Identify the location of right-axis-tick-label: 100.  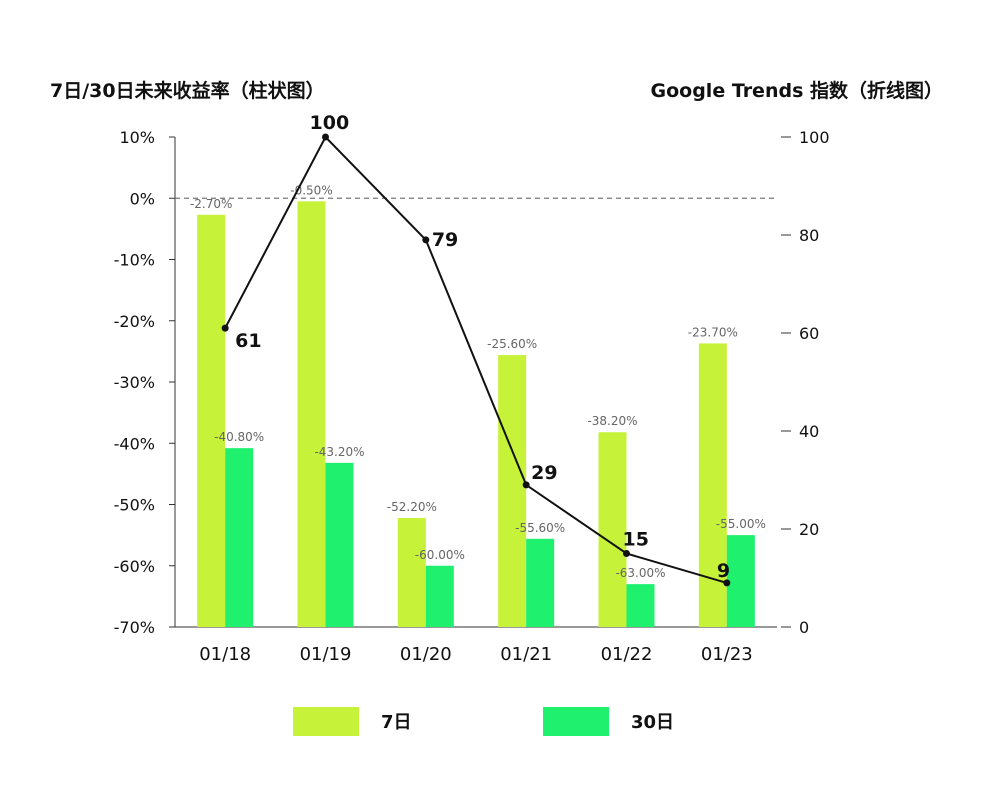
(814, 137).